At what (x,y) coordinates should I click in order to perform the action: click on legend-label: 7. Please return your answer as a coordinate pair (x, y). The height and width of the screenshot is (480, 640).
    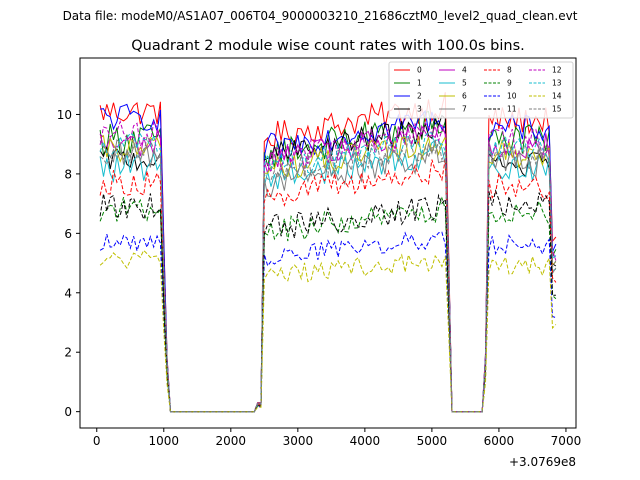
    Looking at the image, I should click on (464, 109).